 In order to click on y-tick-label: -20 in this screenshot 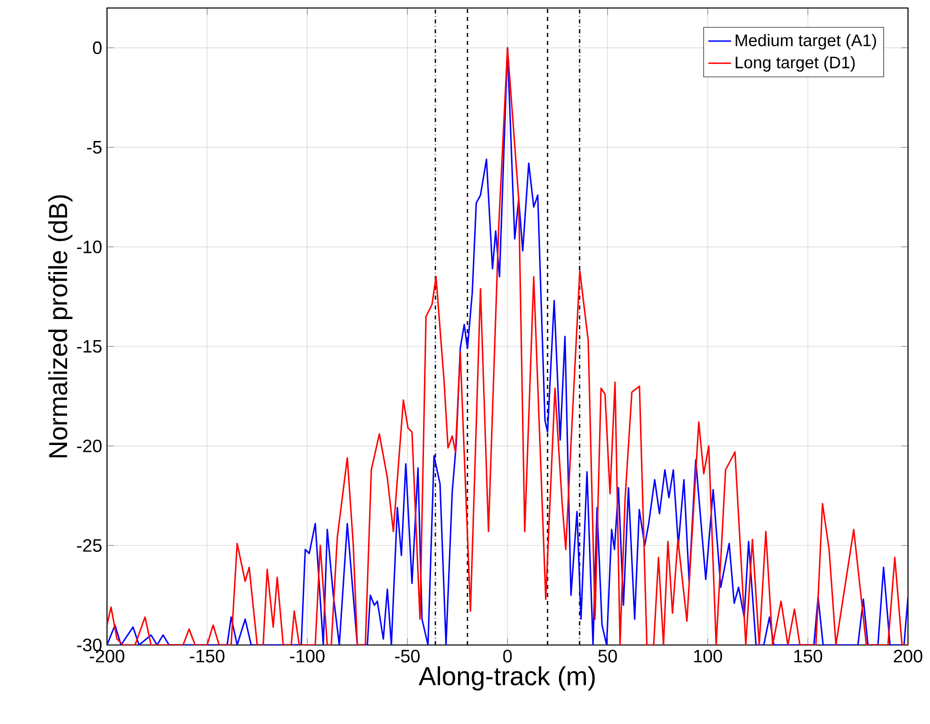, I will do `click(89, 446)`.